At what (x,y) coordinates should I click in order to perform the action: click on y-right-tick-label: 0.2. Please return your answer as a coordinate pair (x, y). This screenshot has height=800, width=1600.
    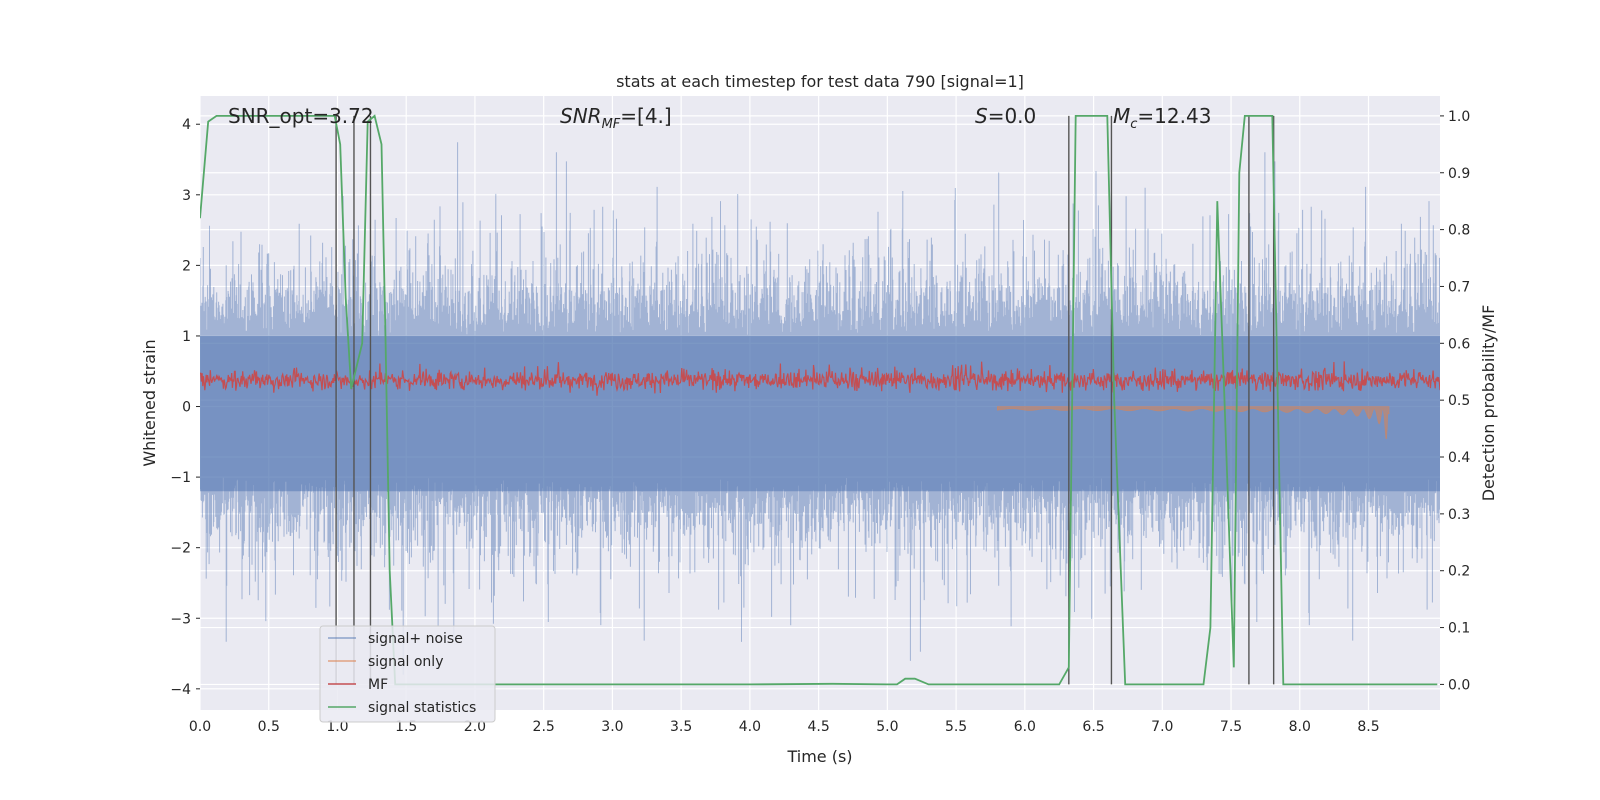
    Looking at the image, I should click on (1459, 572).